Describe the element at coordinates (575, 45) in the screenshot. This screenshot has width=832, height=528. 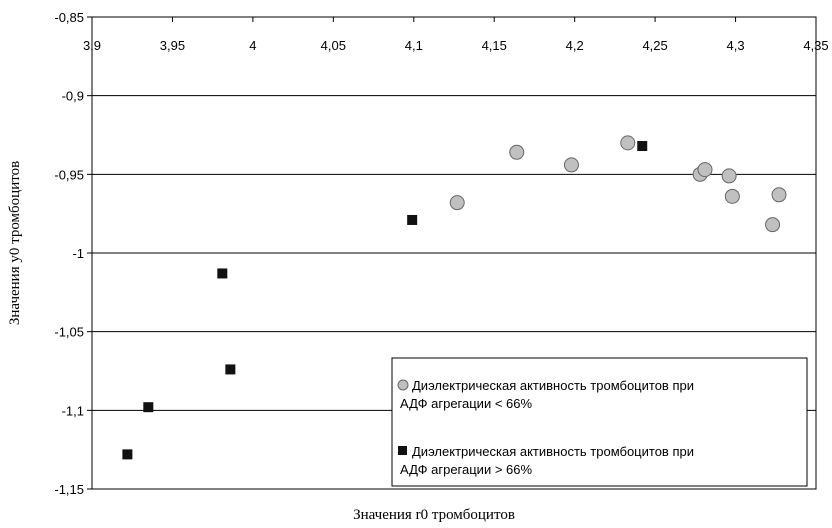
I see `x-tick-label: 4,2` at that location.